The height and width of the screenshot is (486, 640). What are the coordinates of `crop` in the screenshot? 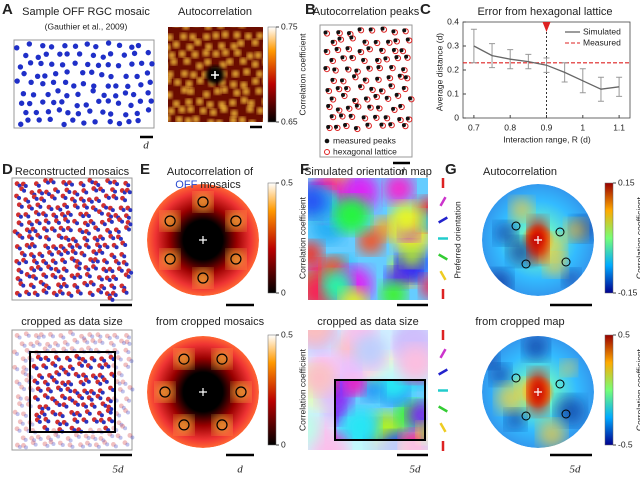 It's located at (380, 410).